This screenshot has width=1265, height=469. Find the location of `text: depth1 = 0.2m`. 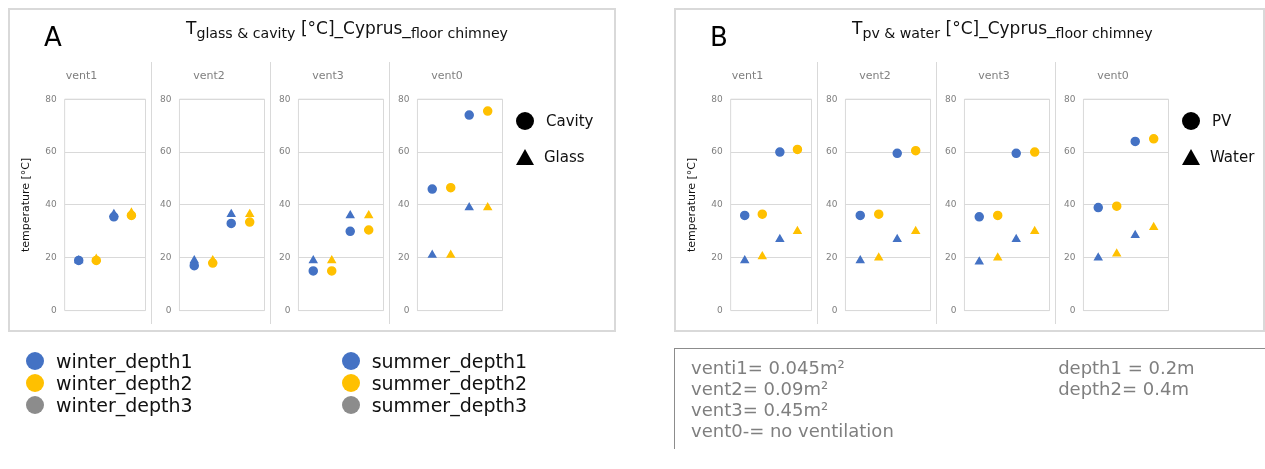

text: depth1 = 0.2m is located at coordinates (1127, 367).